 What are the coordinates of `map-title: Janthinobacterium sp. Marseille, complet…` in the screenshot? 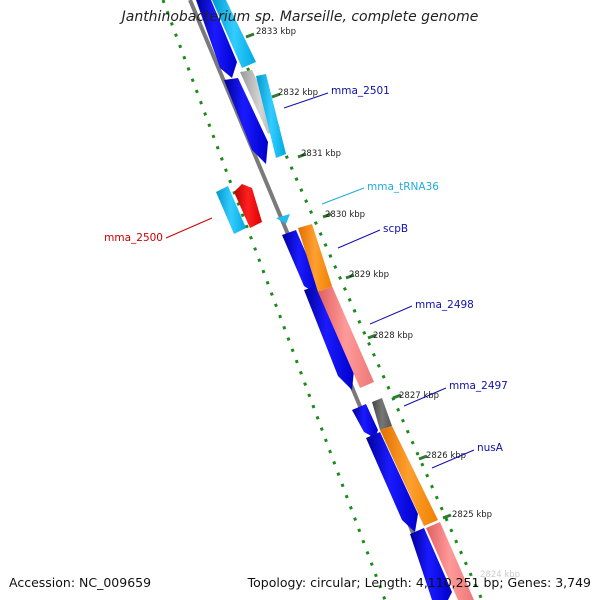 It's located at (300, 17).